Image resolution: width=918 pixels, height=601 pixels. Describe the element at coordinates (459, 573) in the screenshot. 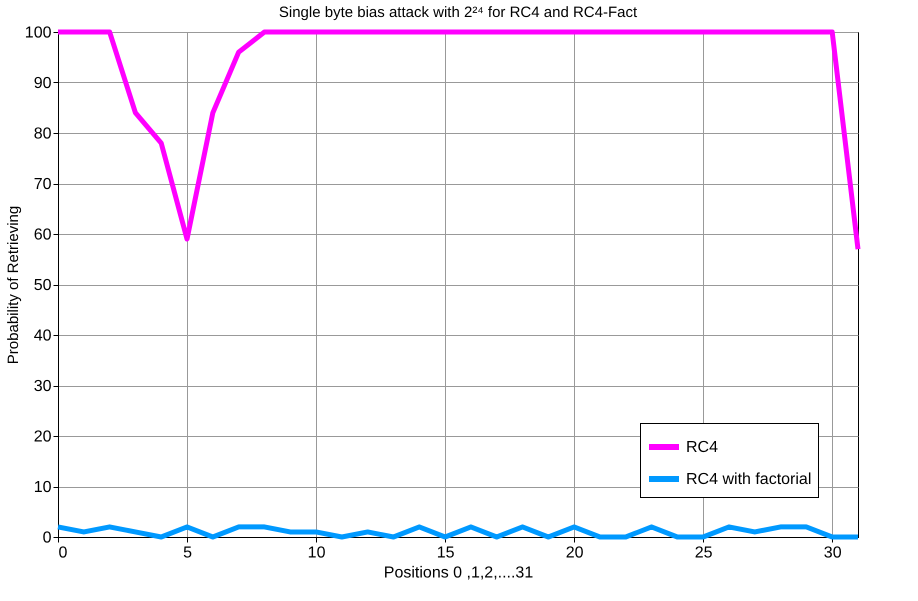

I see `x-axis-title: Positions 0 ,1,2,....31` at that location.